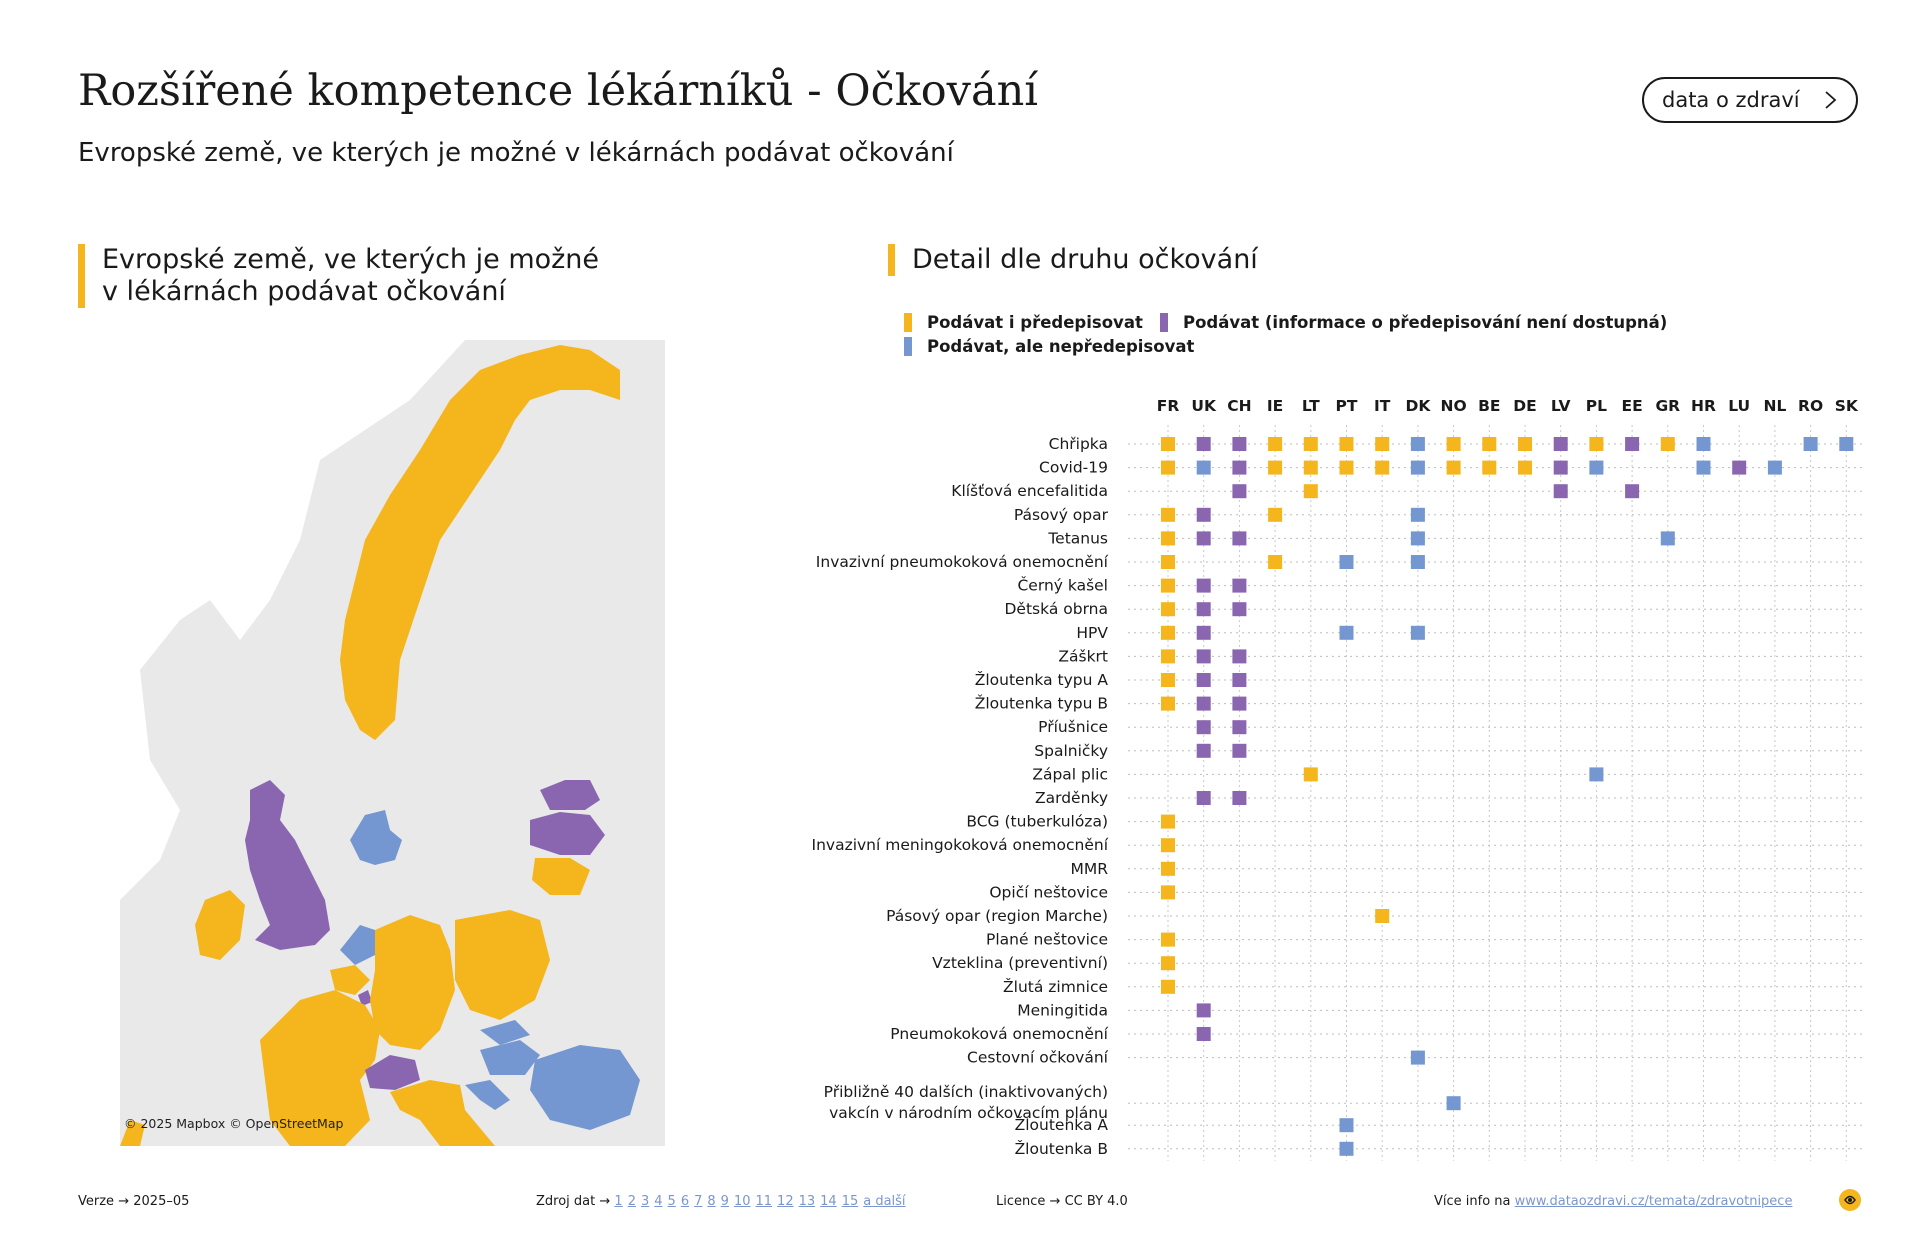 The width and height of the screenshot is (1920, 1258). What do you see at coordinates (711, 1201) in the screenshot?
I see `source-link: 8` at bounding box center [711, 1201].